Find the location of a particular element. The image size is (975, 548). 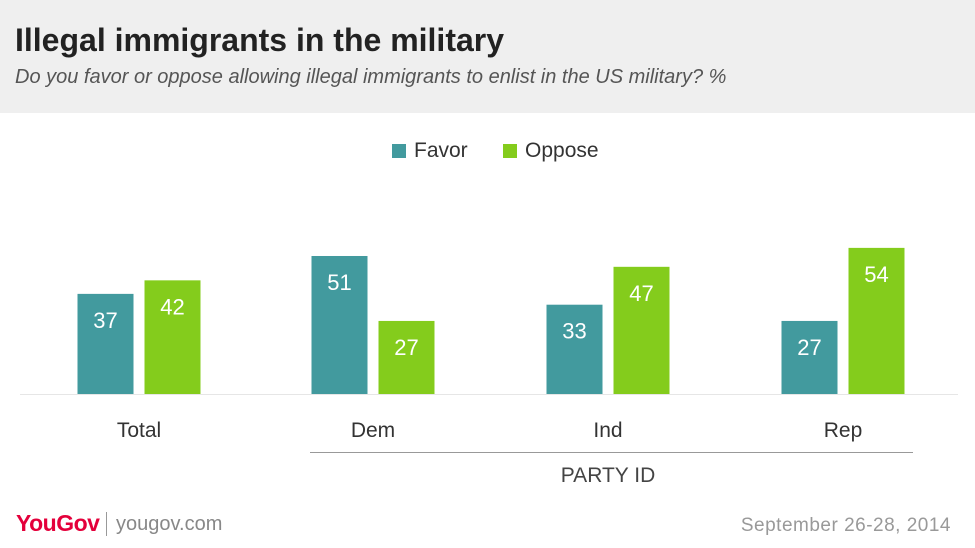

bar-oppose-dem is located at coordinates (406, 357).